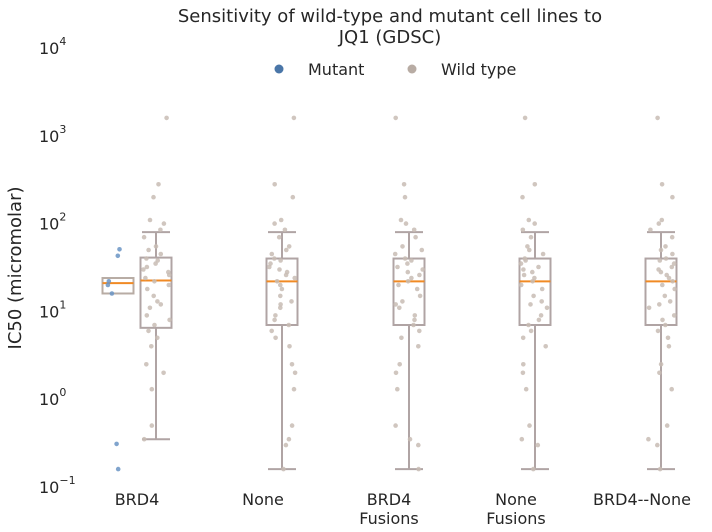 This screenshot has width=712, height=532. I want to click on legend-item-wild-type: Wild type, so click(461, 69).